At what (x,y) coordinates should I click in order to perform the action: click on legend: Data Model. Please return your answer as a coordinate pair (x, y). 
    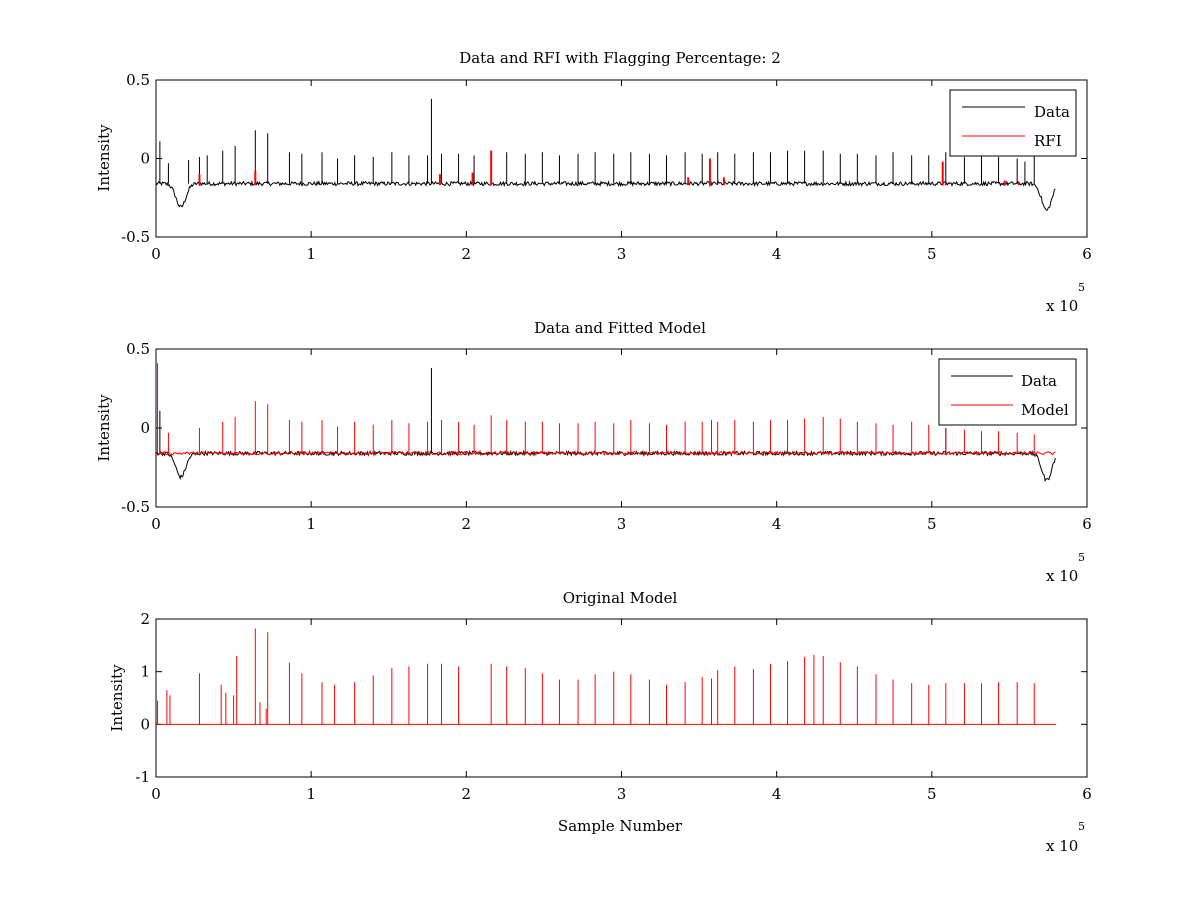
    Looking at the image, I should click on (1007, 392).